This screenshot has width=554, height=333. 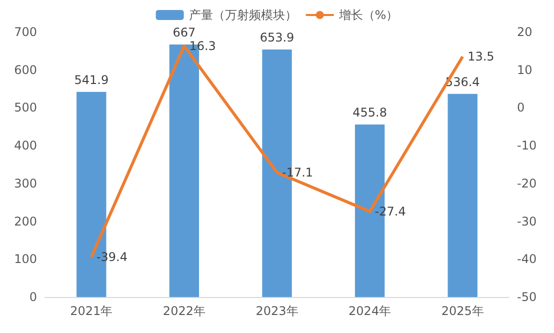 What do you see at coordinates (25, 107) in the screenshot?
I see `y-tick-label: 500` at bounding box center [25, 107].